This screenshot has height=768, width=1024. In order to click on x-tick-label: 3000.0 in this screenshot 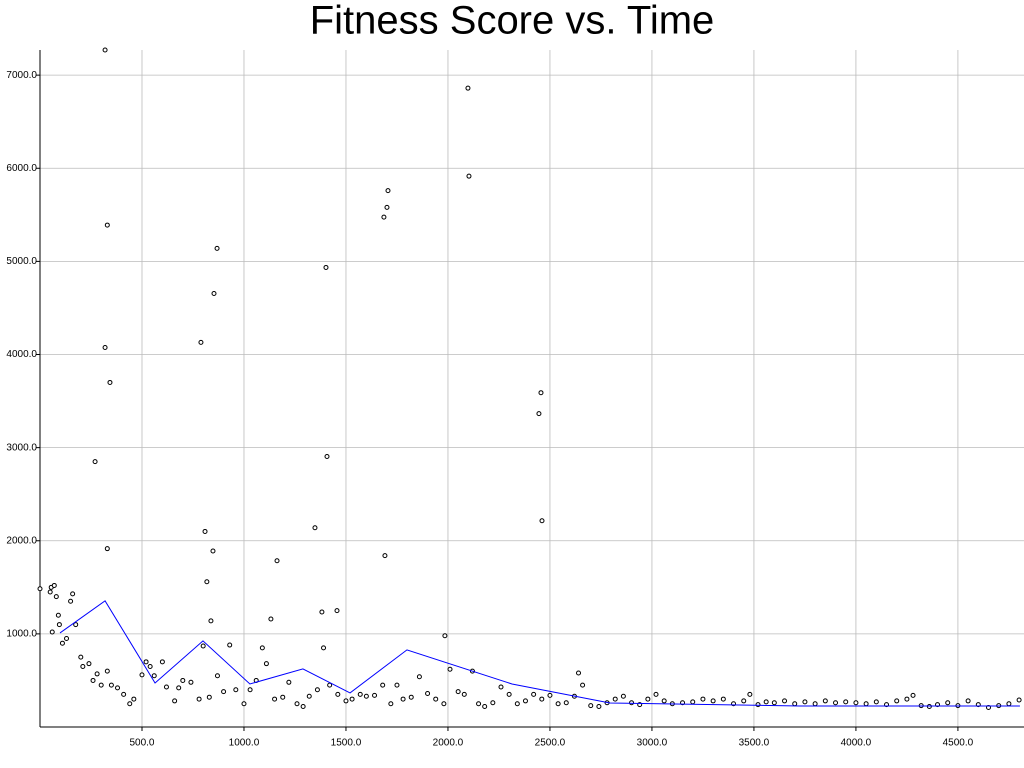, I will do `click(652, 743)`.